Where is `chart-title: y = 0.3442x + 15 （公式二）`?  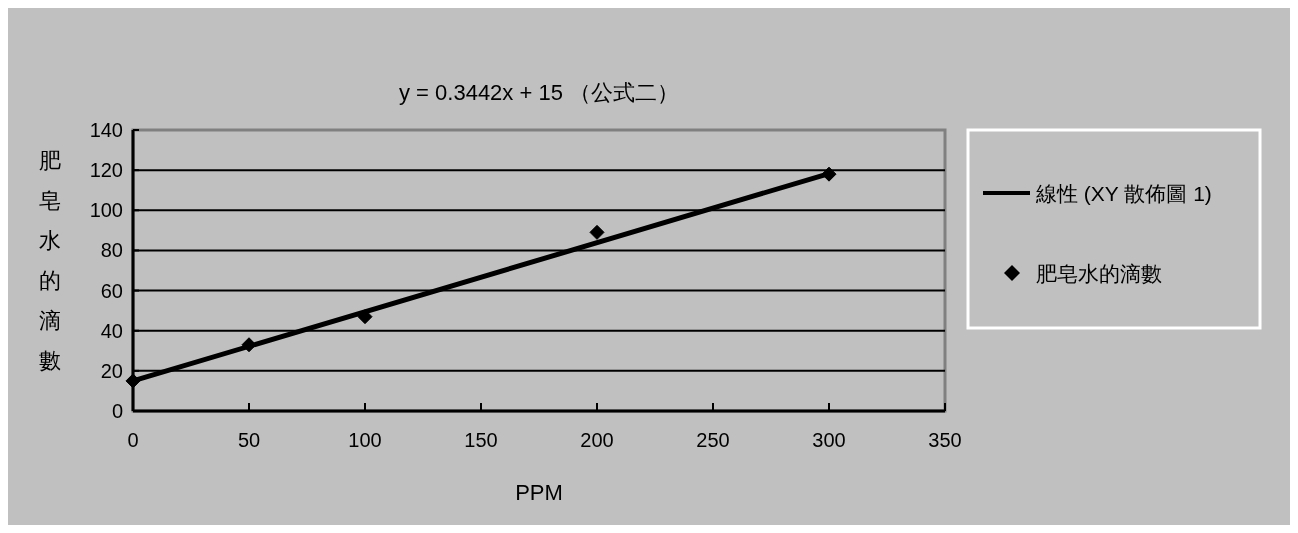 chart-title: y = 0.3442x + 15 （公式二） is located at coordinates (539, 92).